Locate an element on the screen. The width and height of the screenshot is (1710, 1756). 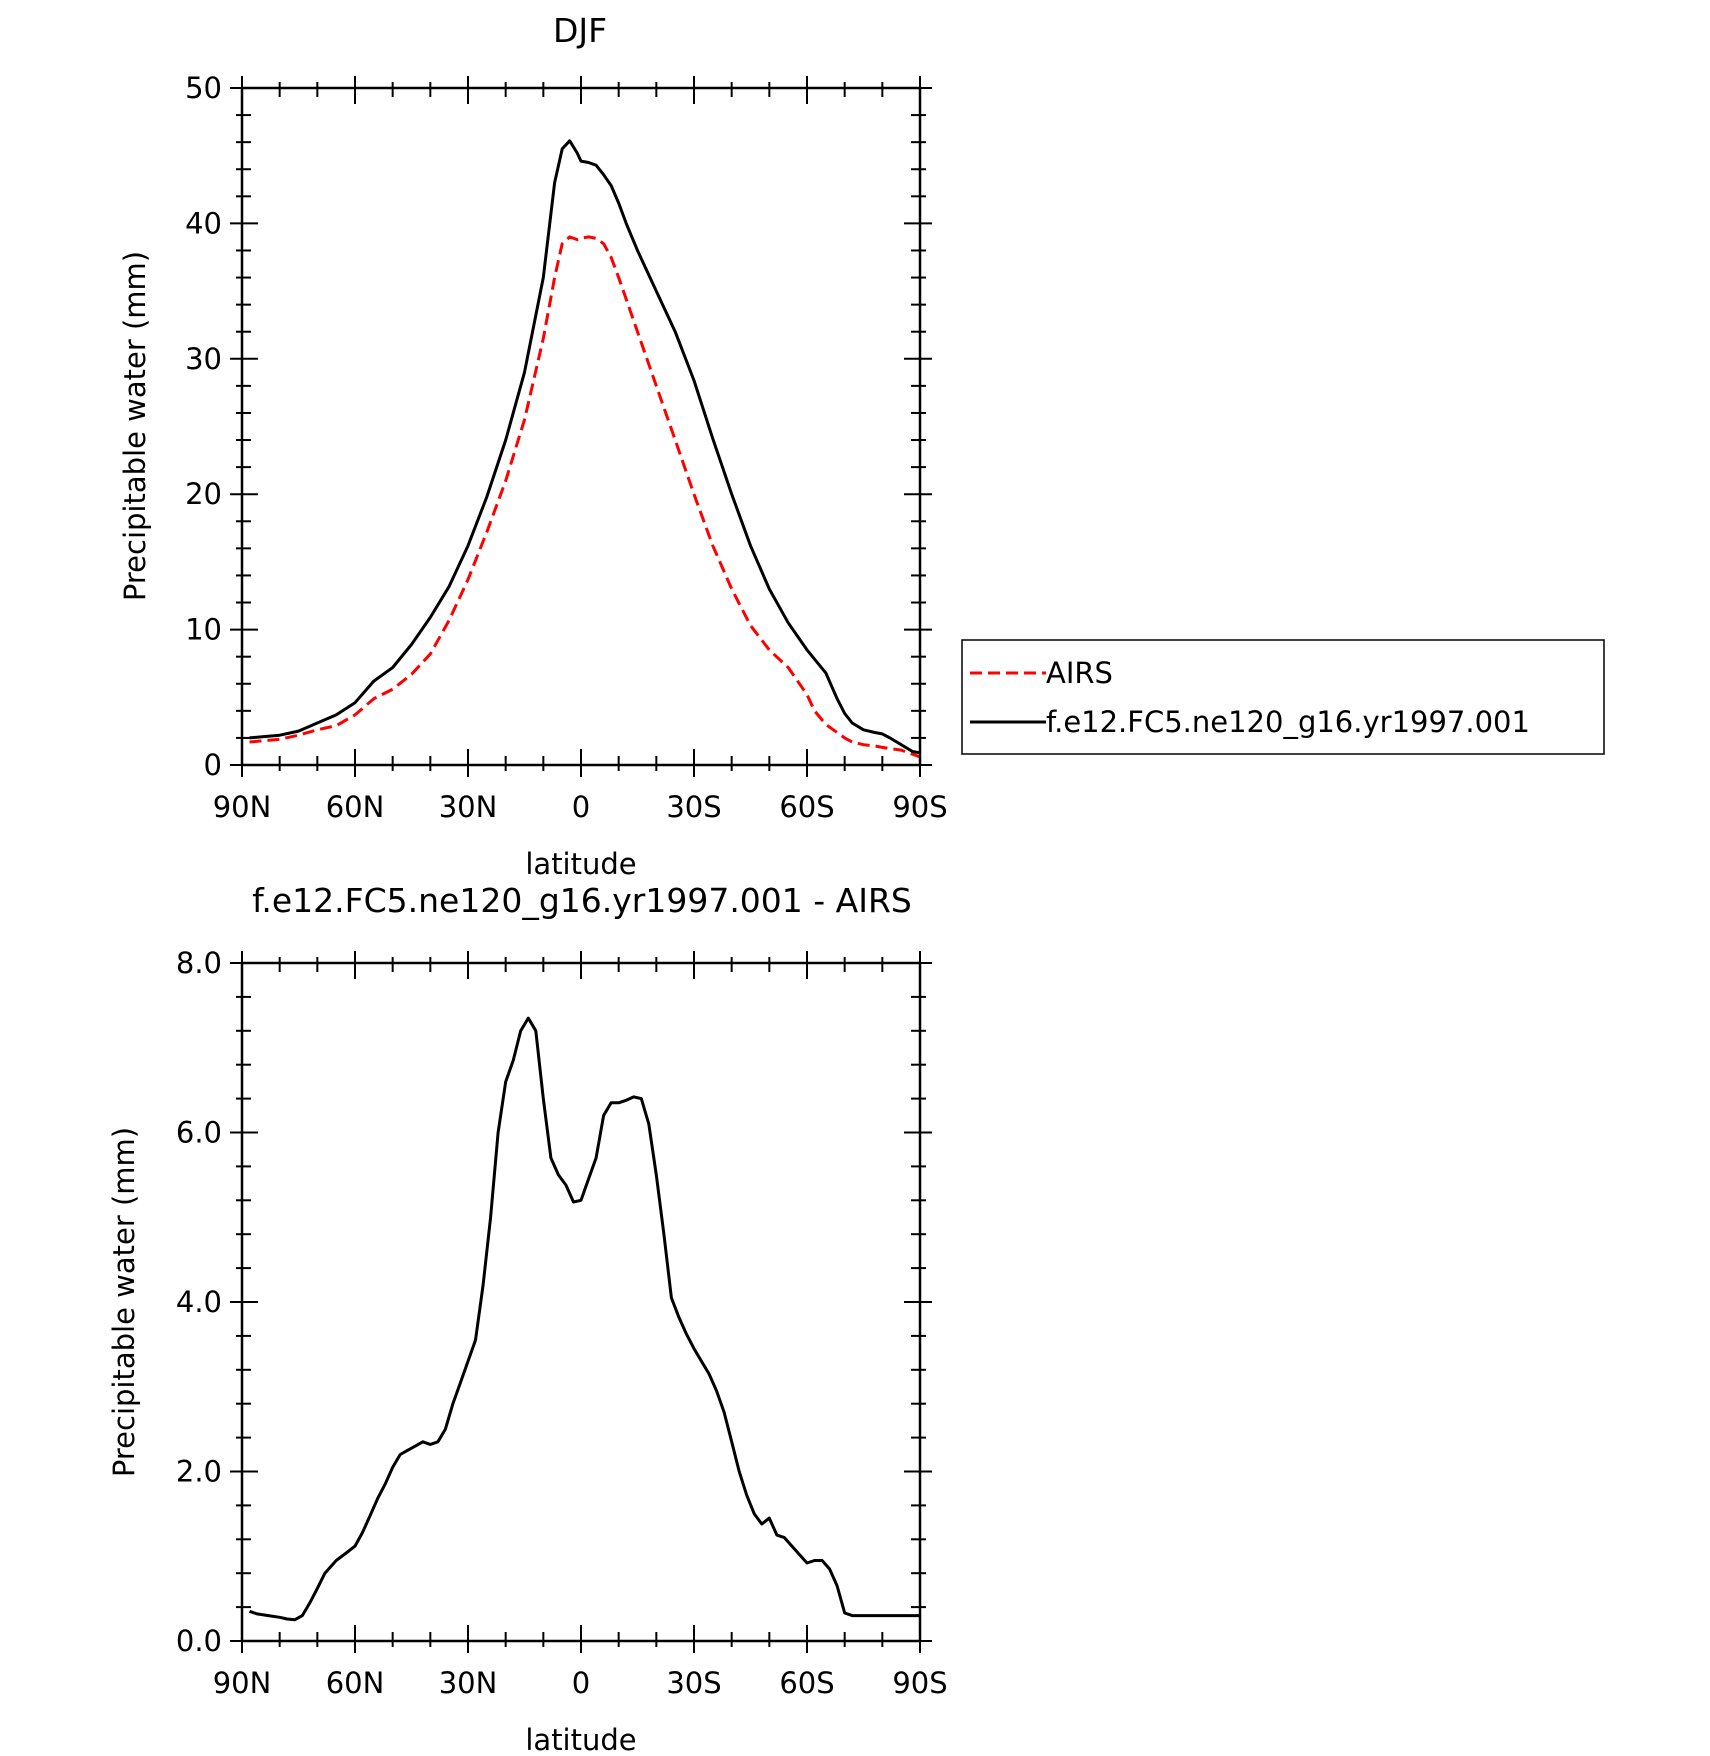
legend-model-label: f.e12.FC5.ne120_g16.yr1997.001 is located at coordinates (1288, 722).